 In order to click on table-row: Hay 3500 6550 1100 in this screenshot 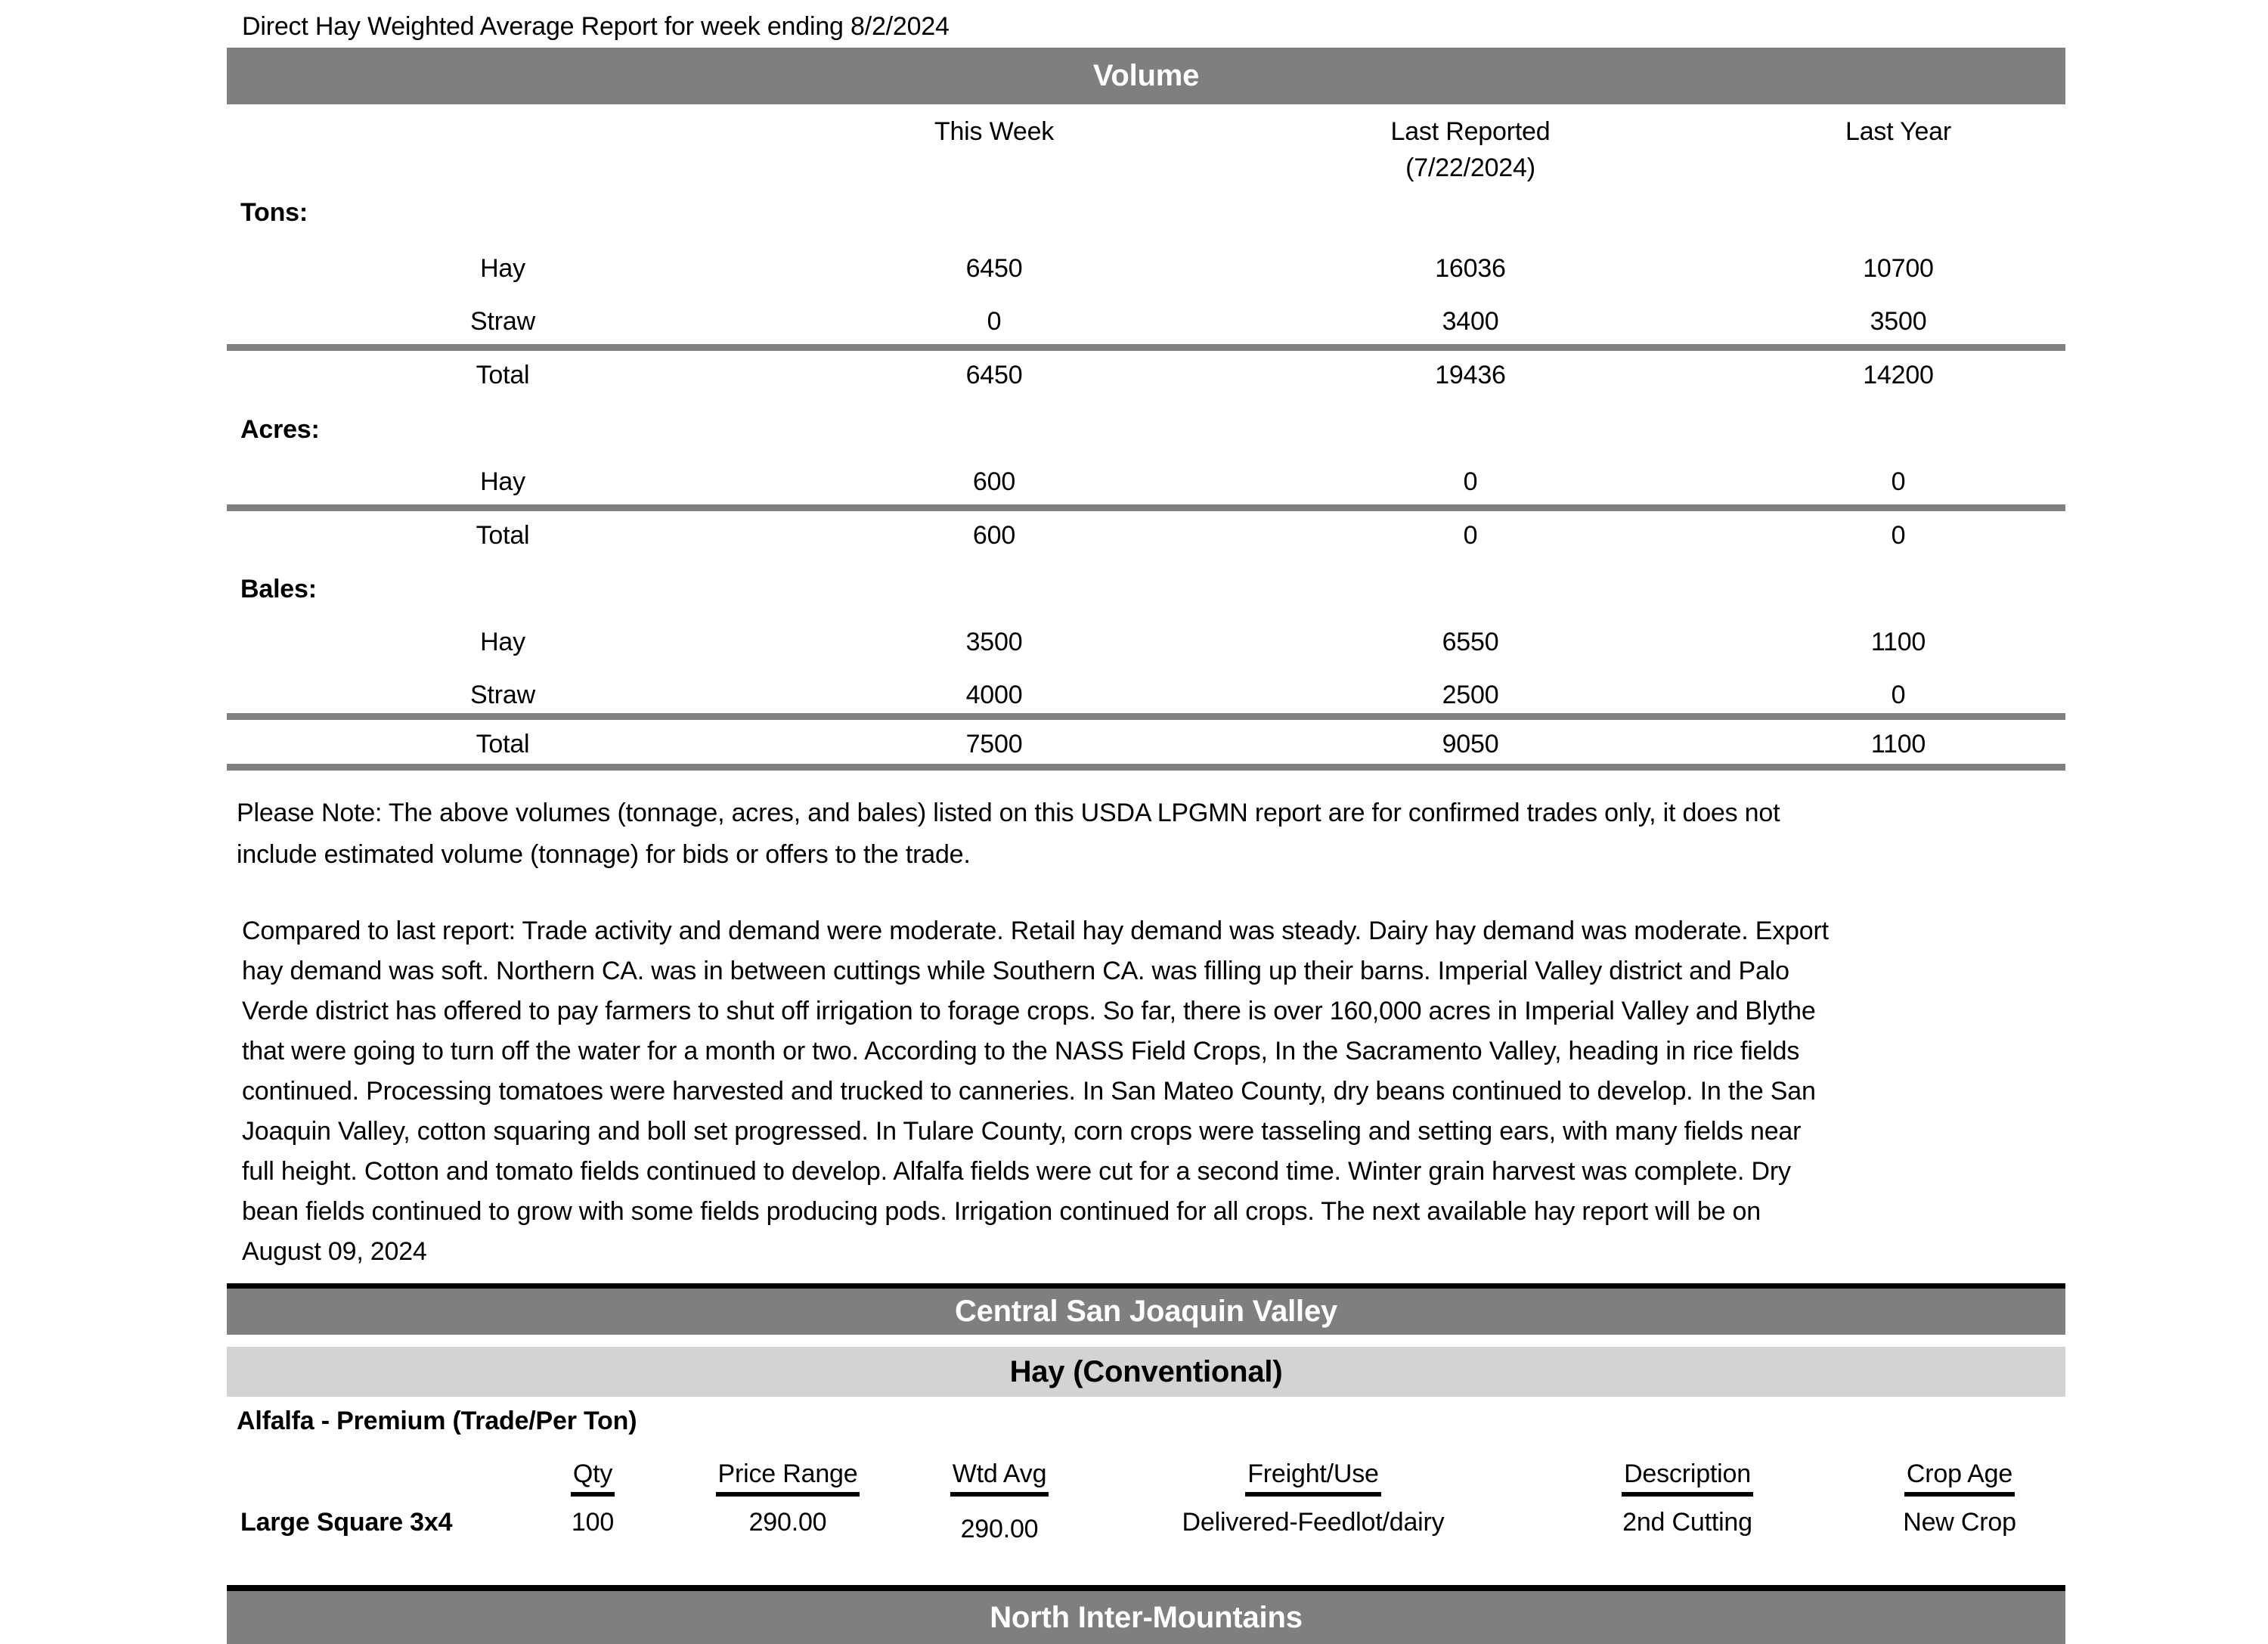, I will do `click(1146, 643)`.